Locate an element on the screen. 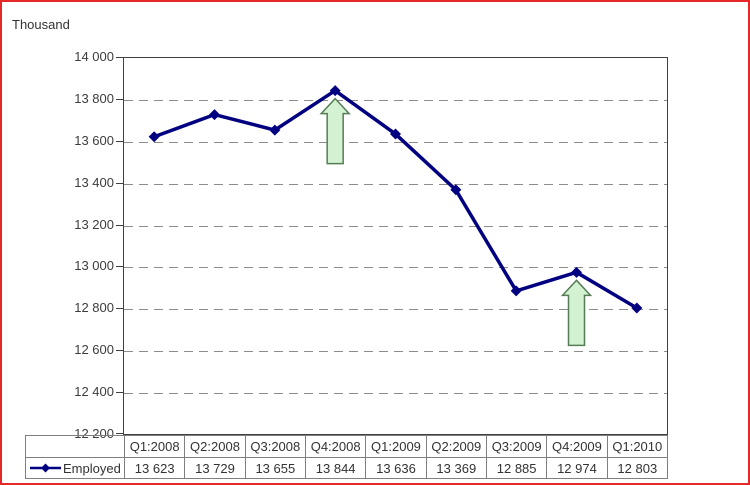 This screenshot has height=485, width=750. category-header-cell: Q1:2009 is located at coordinates (396, 446).